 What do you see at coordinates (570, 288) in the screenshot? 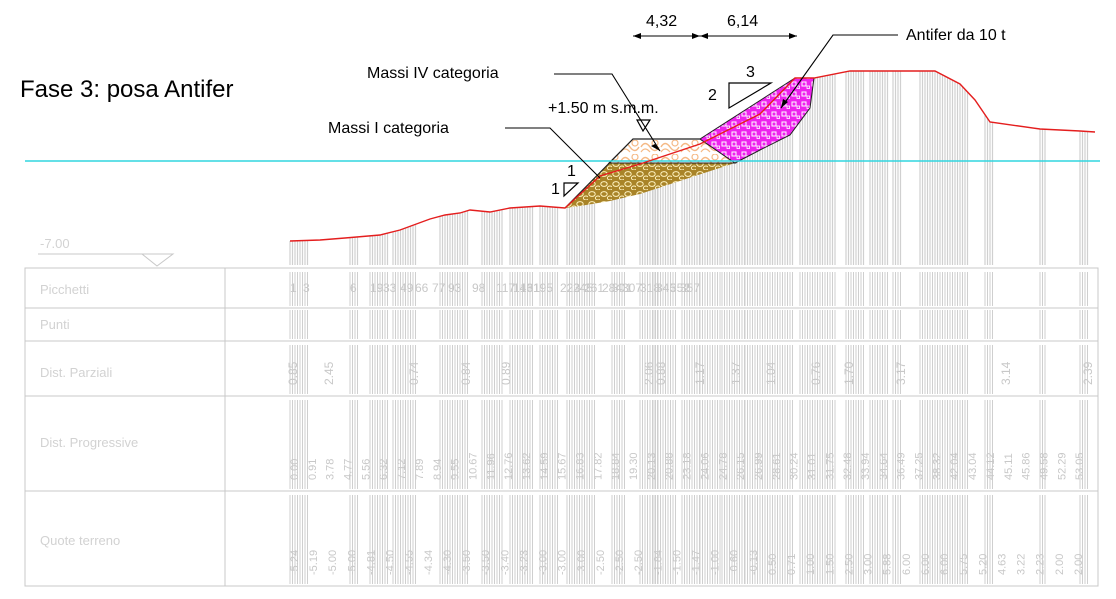
I see `picchetto-label: 223` at bounding box center [570, 288].